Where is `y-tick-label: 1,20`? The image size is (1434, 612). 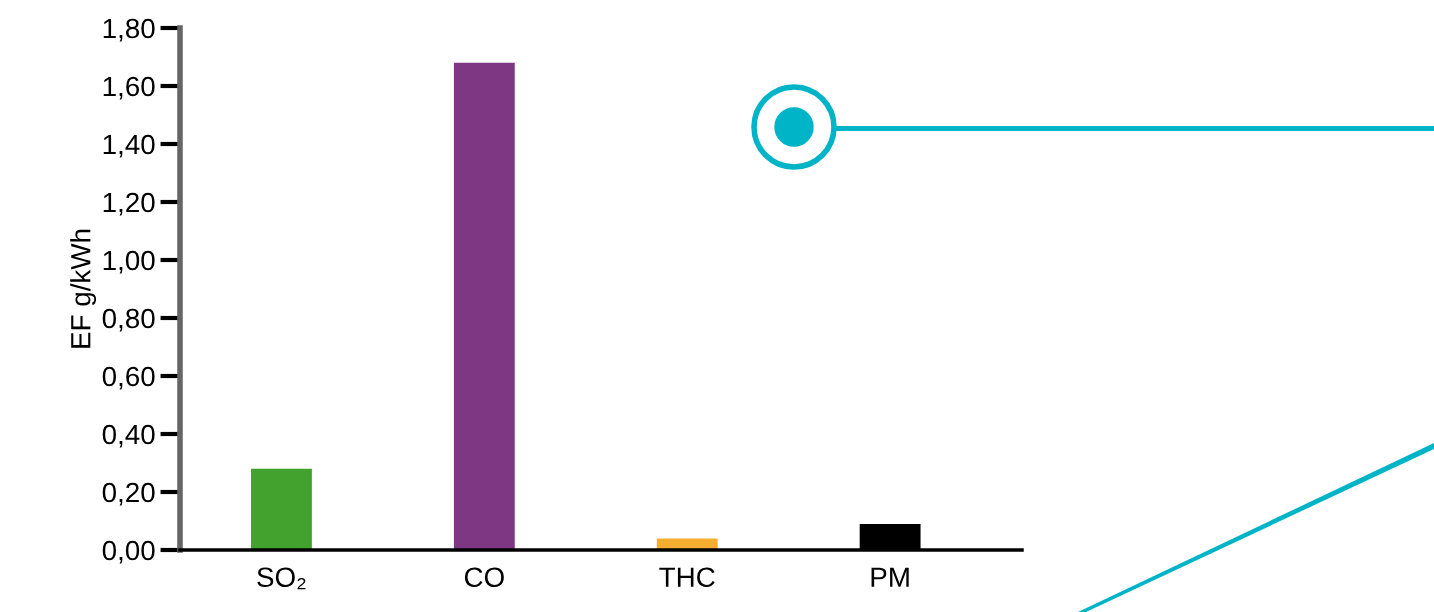
y-tick-label: 1,20 is located at coordinates (129, 204).